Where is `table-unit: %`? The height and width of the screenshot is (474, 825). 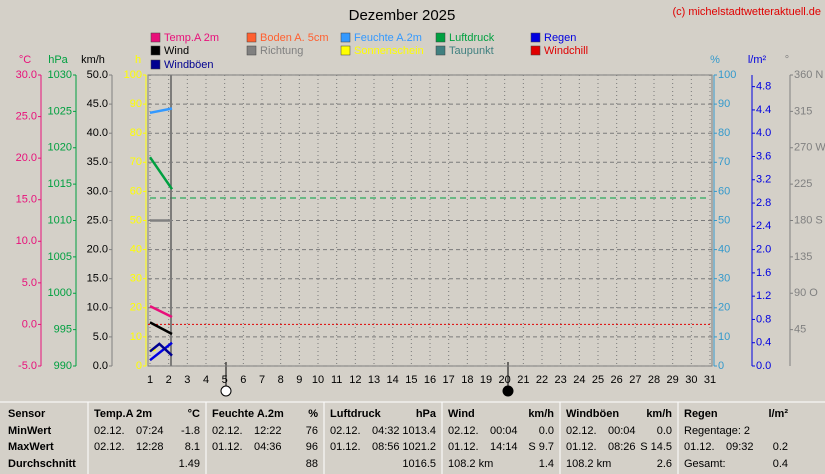
table-unit: % is located at coordinates (313, 414).